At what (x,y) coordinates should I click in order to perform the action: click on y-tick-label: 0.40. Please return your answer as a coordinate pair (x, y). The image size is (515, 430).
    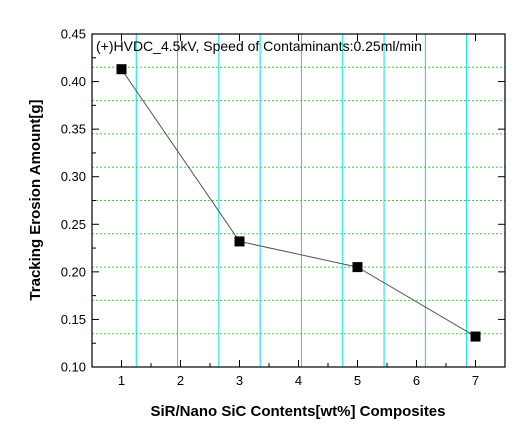
    Looking at the image, I should click on (73, 81).